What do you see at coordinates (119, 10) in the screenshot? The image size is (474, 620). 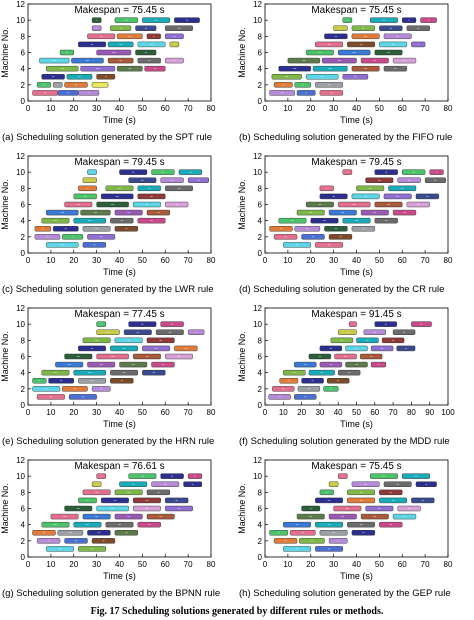 I see `makespan-label: Makespan = 75.45 s` at bounding box center [119, 10].